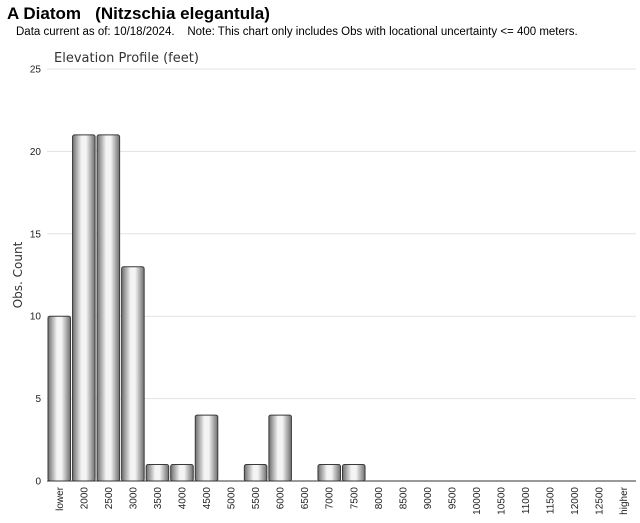 This screenshot has height=523, width=640. I want to click on x-tick-label: 6000, so click(281, 498).